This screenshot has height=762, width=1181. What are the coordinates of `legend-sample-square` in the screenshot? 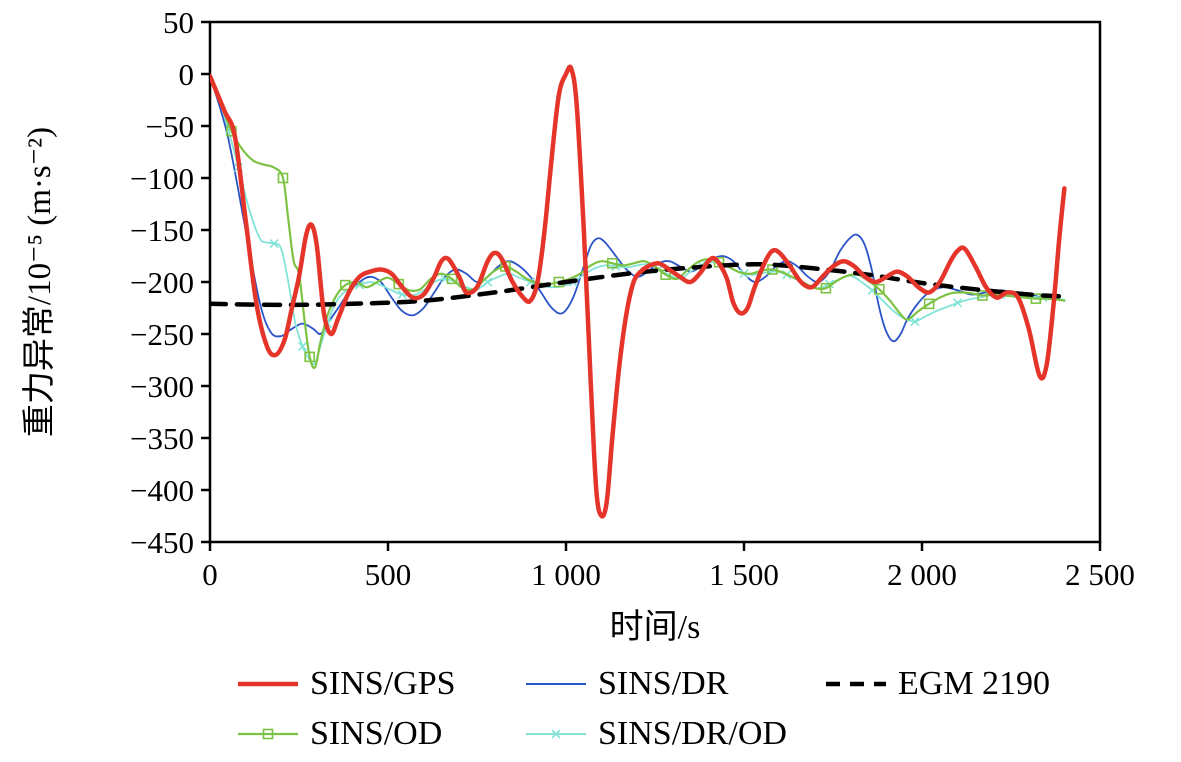 It's located at (268, 734).